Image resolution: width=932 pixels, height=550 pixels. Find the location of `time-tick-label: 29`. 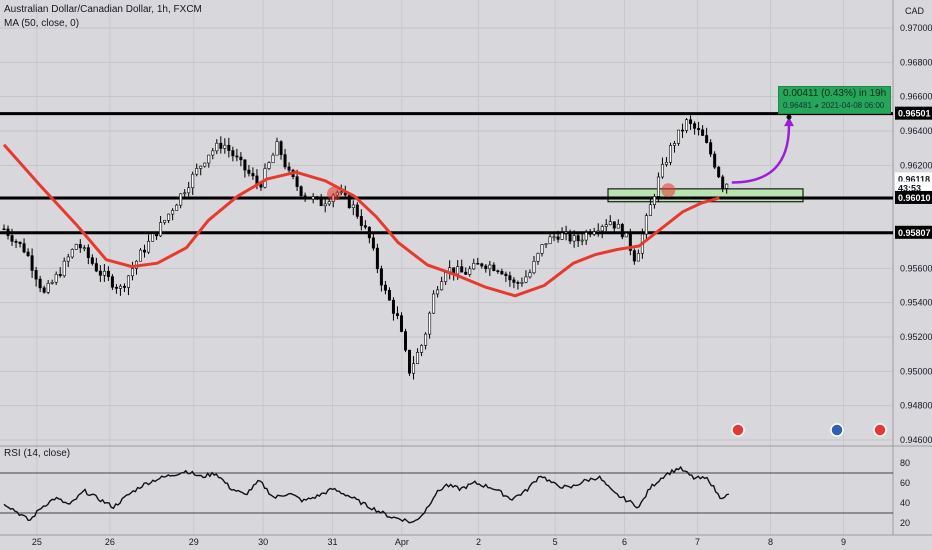

time-tick-label: 29 is located at coordinates (194, 542).